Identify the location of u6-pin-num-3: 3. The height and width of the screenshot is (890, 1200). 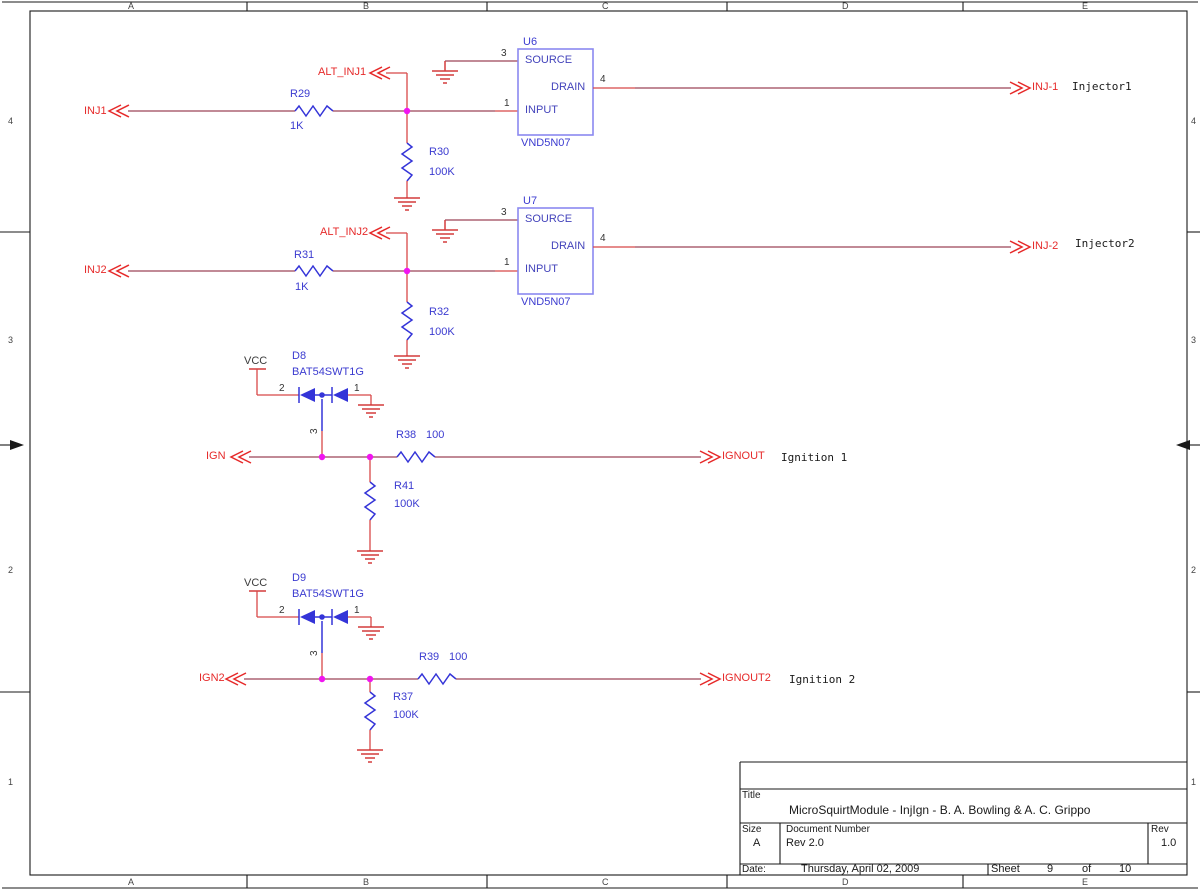
(504, 53).